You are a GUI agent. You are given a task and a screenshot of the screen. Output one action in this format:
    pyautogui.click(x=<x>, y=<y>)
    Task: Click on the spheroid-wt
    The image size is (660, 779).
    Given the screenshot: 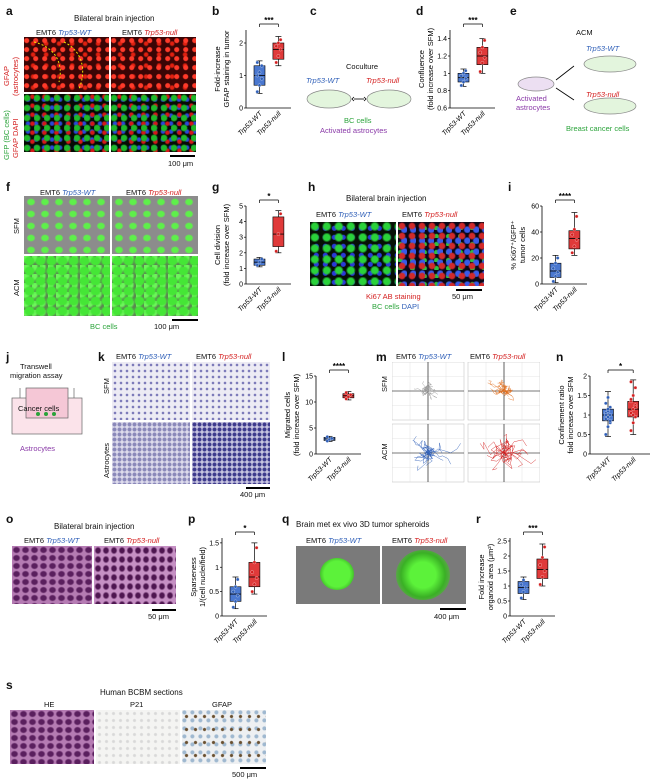 What is the action you would take?
    pyautogui.click(x=338, y=575)
    